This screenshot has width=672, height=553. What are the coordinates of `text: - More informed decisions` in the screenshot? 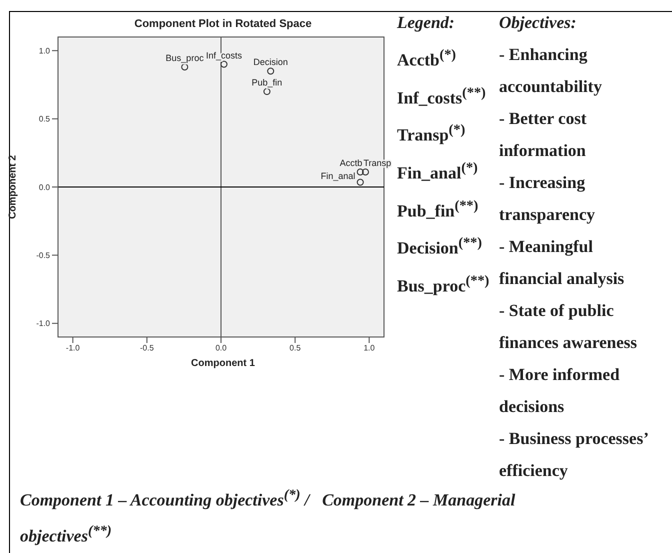 It's located at (560, 391).